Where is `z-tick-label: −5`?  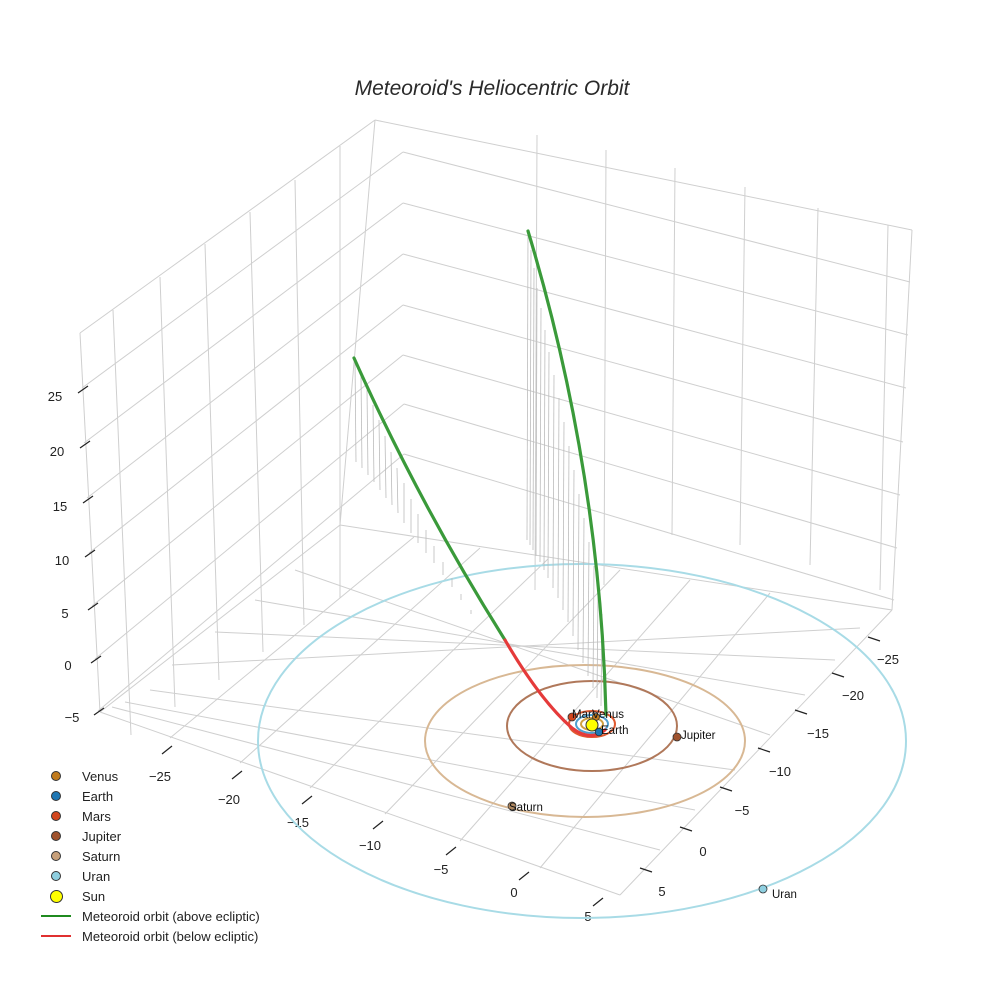 z-tick-label: −5 is located at coordinates (72, 717).